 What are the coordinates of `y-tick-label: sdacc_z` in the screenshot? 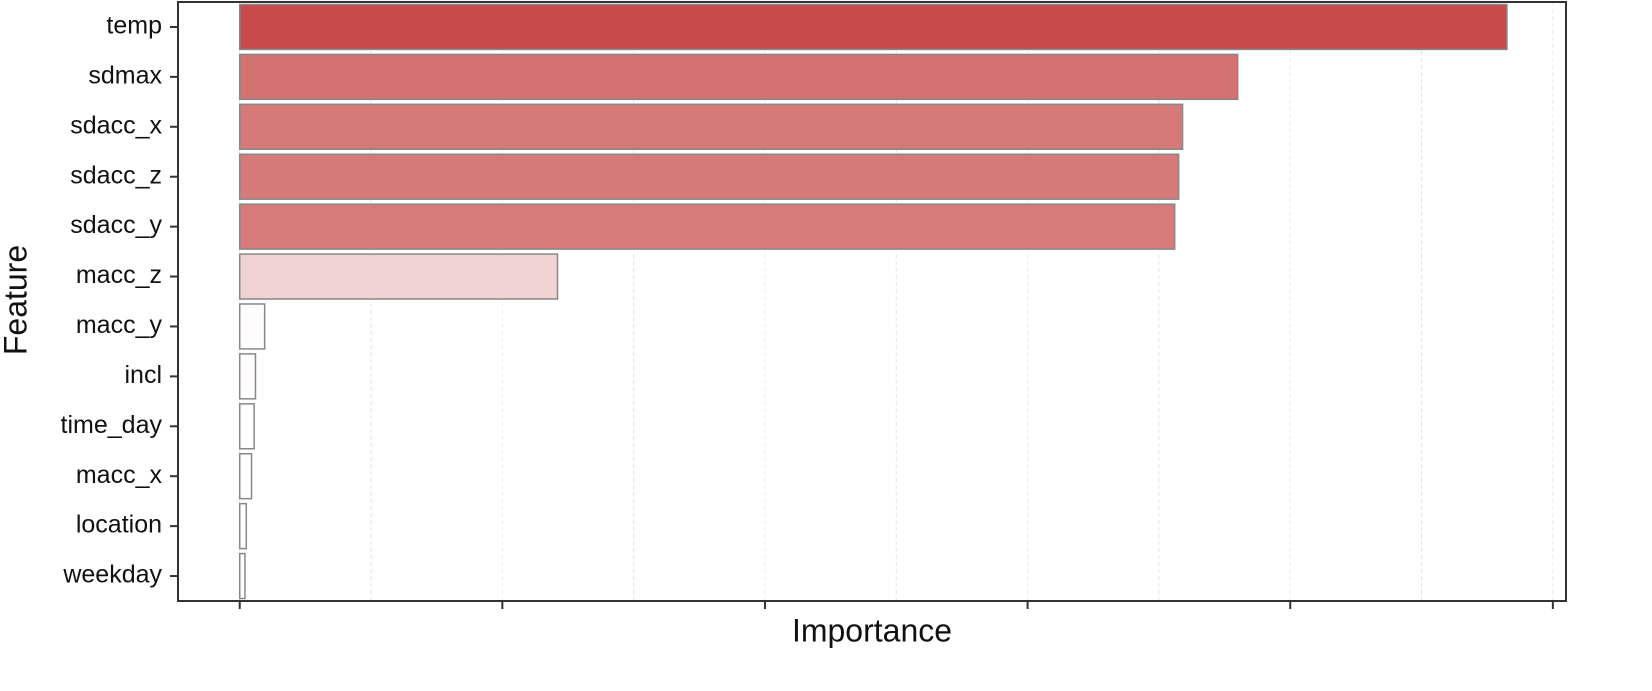 It's located at (116, 175).